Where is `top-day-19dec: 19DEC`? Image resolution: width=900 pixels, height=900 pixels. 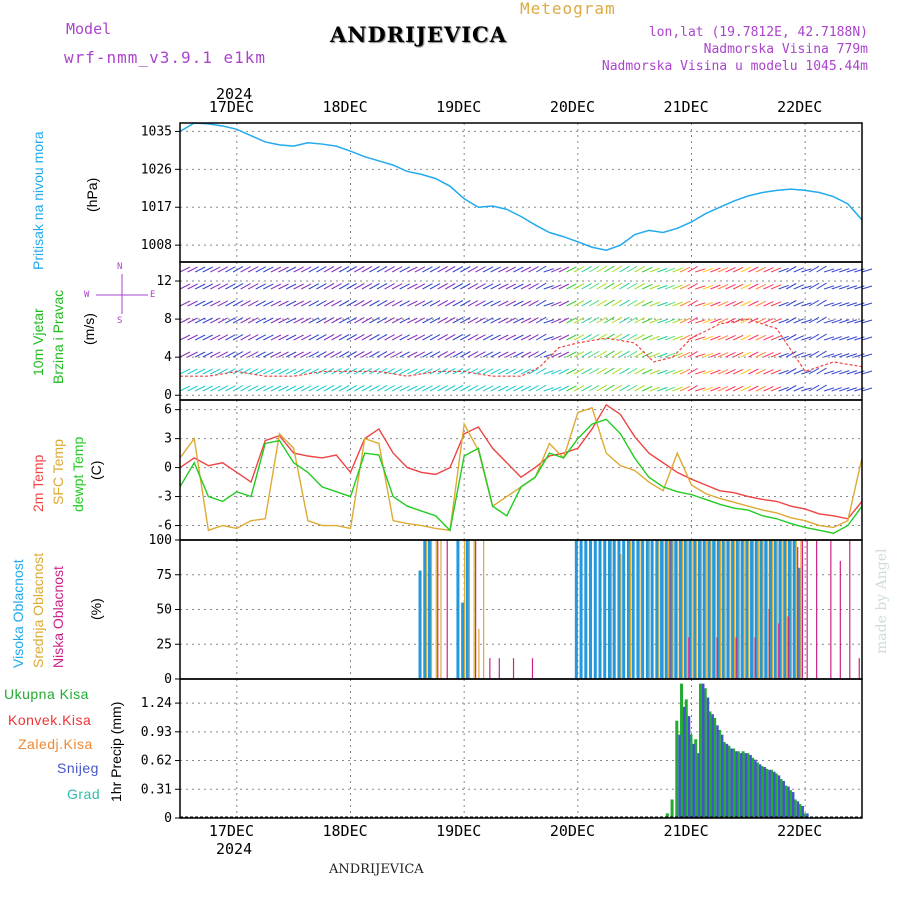 top-day-19dec: 19DEC is located at coordinates (459, 107).